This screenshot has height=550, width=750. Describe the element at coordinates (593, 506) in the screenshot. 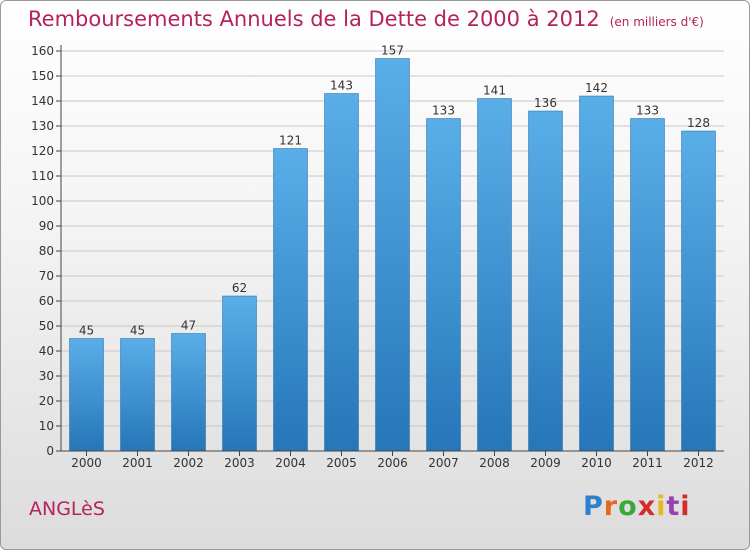

I see `logo-letter: P` at that location.